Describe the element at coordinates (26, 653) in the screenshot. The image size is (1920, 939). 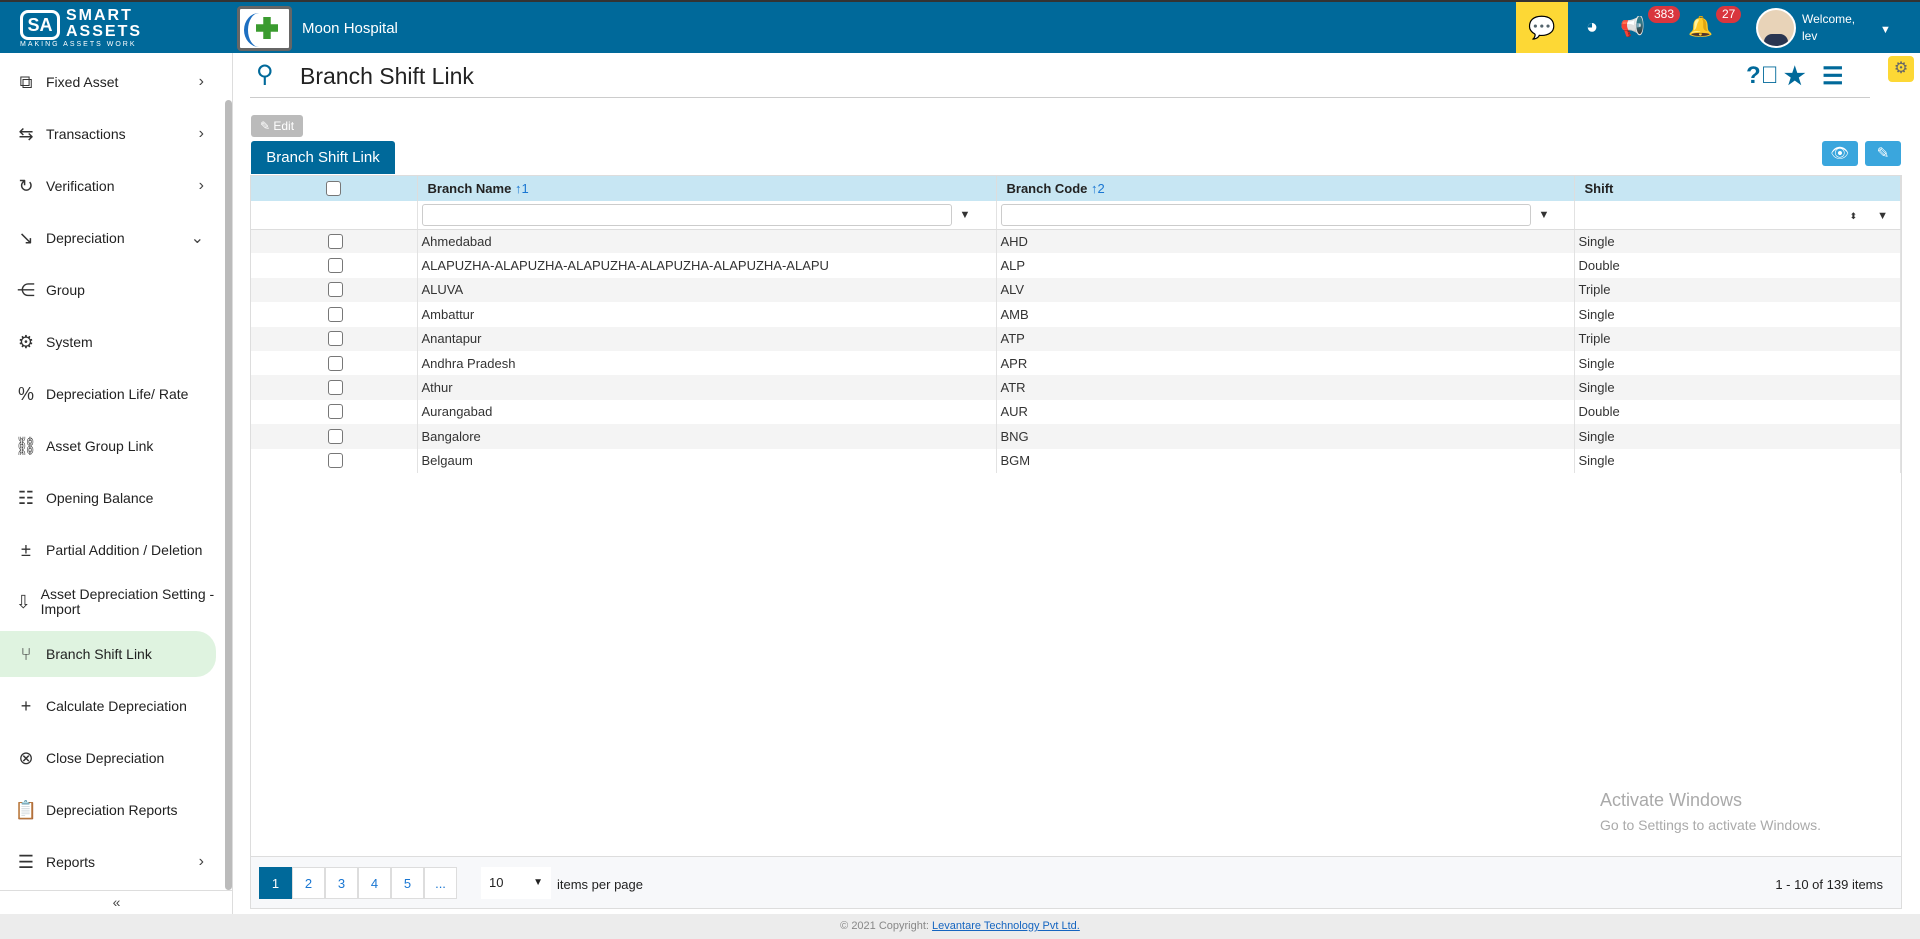
I see `branch-icon: ⑂` at that location.